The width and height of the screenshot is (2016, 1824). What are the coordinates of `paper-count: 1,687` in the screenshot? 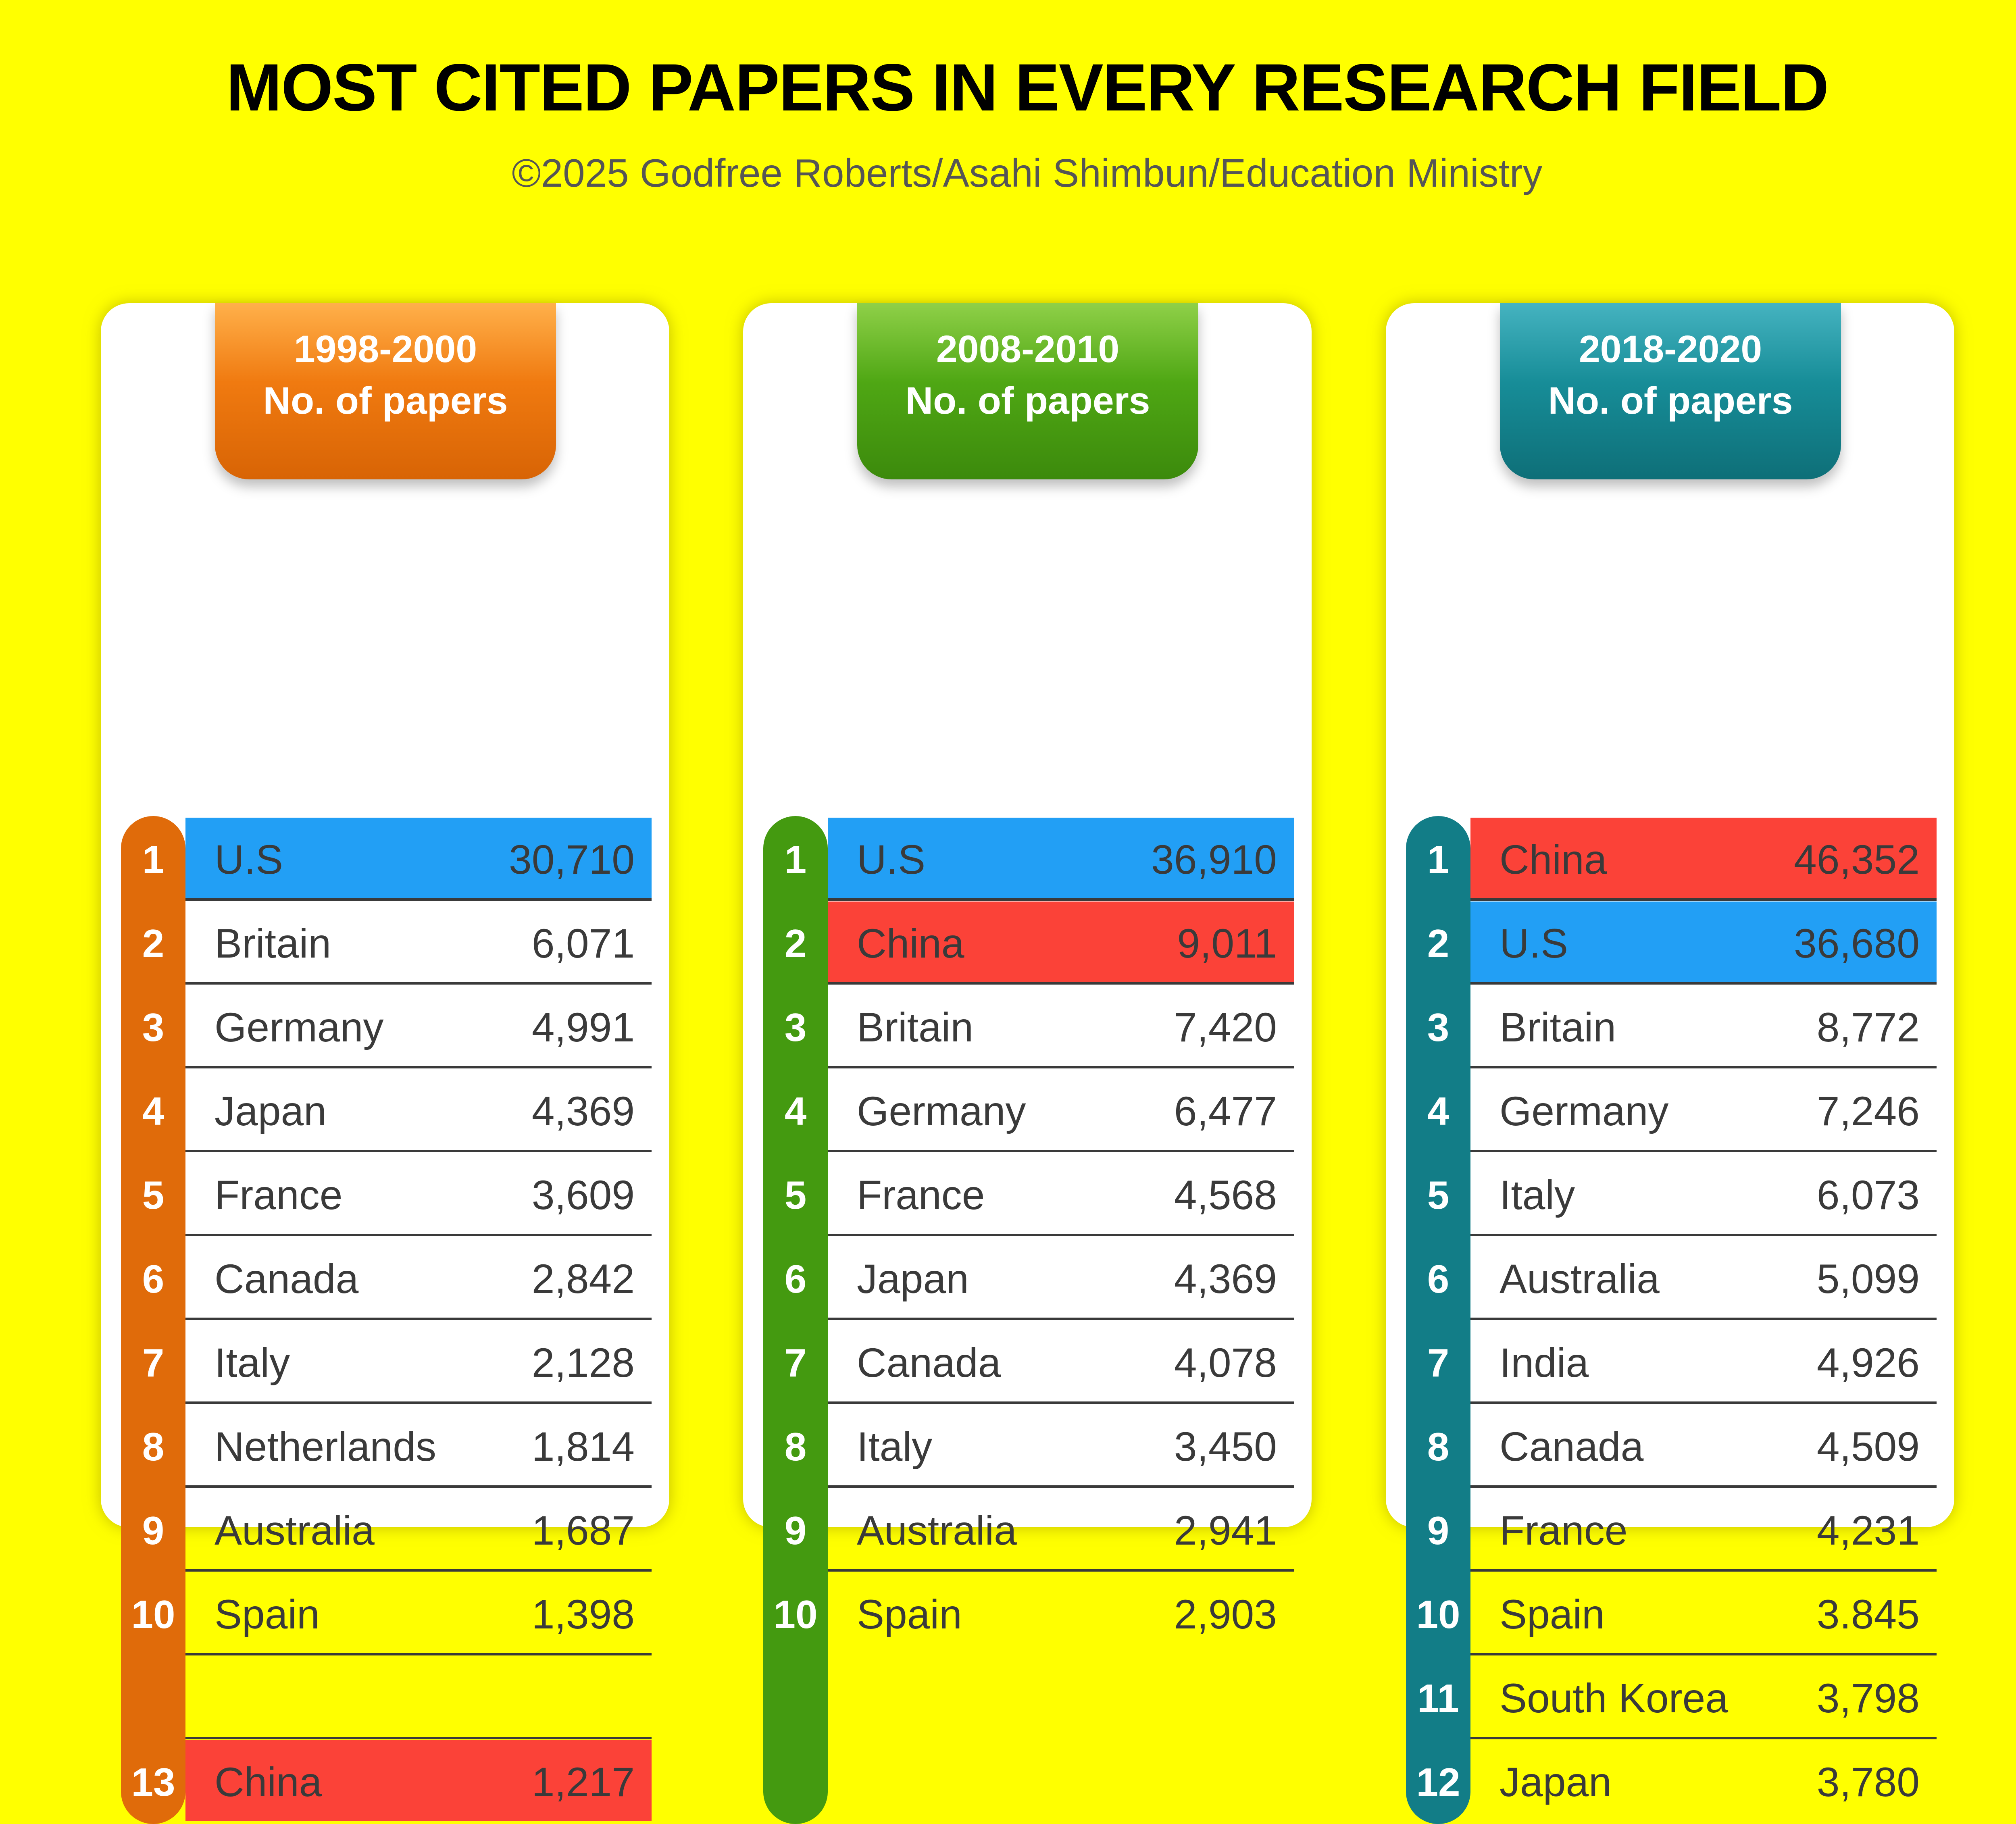 It's located at (583, 1530).